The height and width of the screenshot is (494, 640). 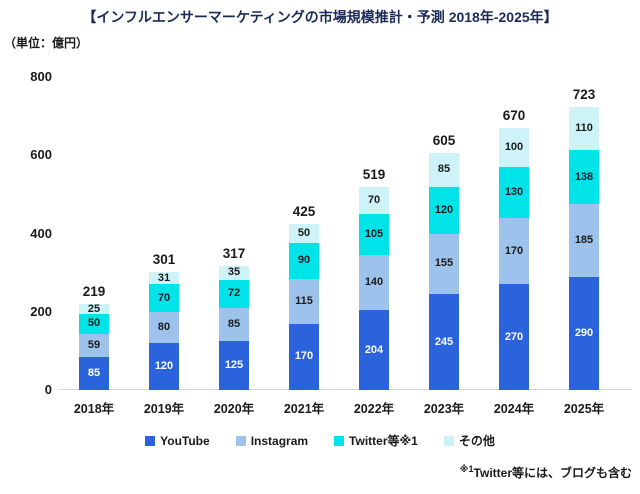 I want to click on segment-value-label: 110, so click(x=584, y=128).